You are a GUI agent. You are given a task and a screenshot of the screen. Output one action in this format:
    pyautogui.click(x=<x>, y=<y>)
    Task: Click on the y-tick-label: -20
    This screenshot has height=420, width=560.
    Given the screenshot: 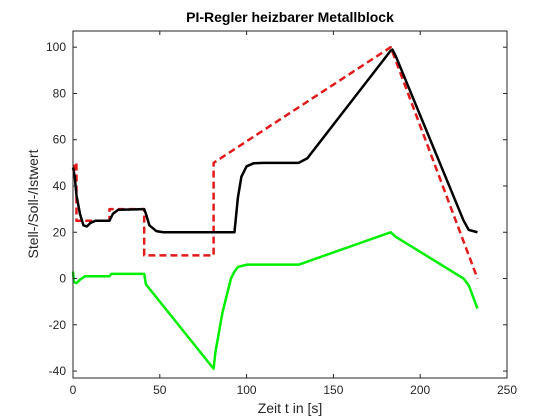 What is the action you would take?
    pyautogui.click(x=58, y=325)
    